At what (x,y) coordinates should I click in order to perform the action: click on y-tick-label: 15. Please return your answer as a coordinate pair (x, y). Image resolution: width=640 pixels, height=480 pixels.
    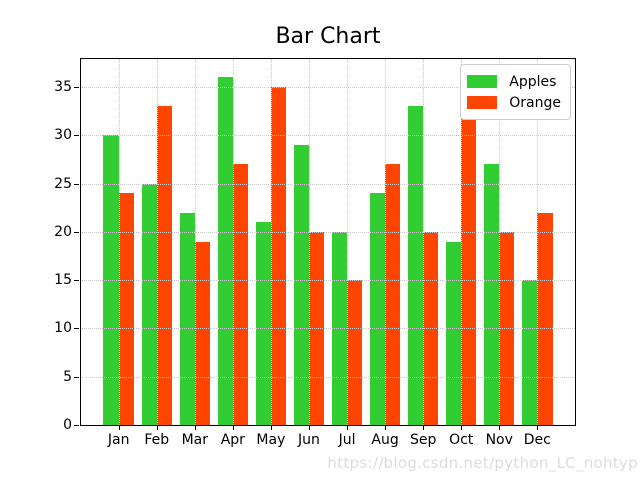
    Looking at the image, I should click on (63, 280).